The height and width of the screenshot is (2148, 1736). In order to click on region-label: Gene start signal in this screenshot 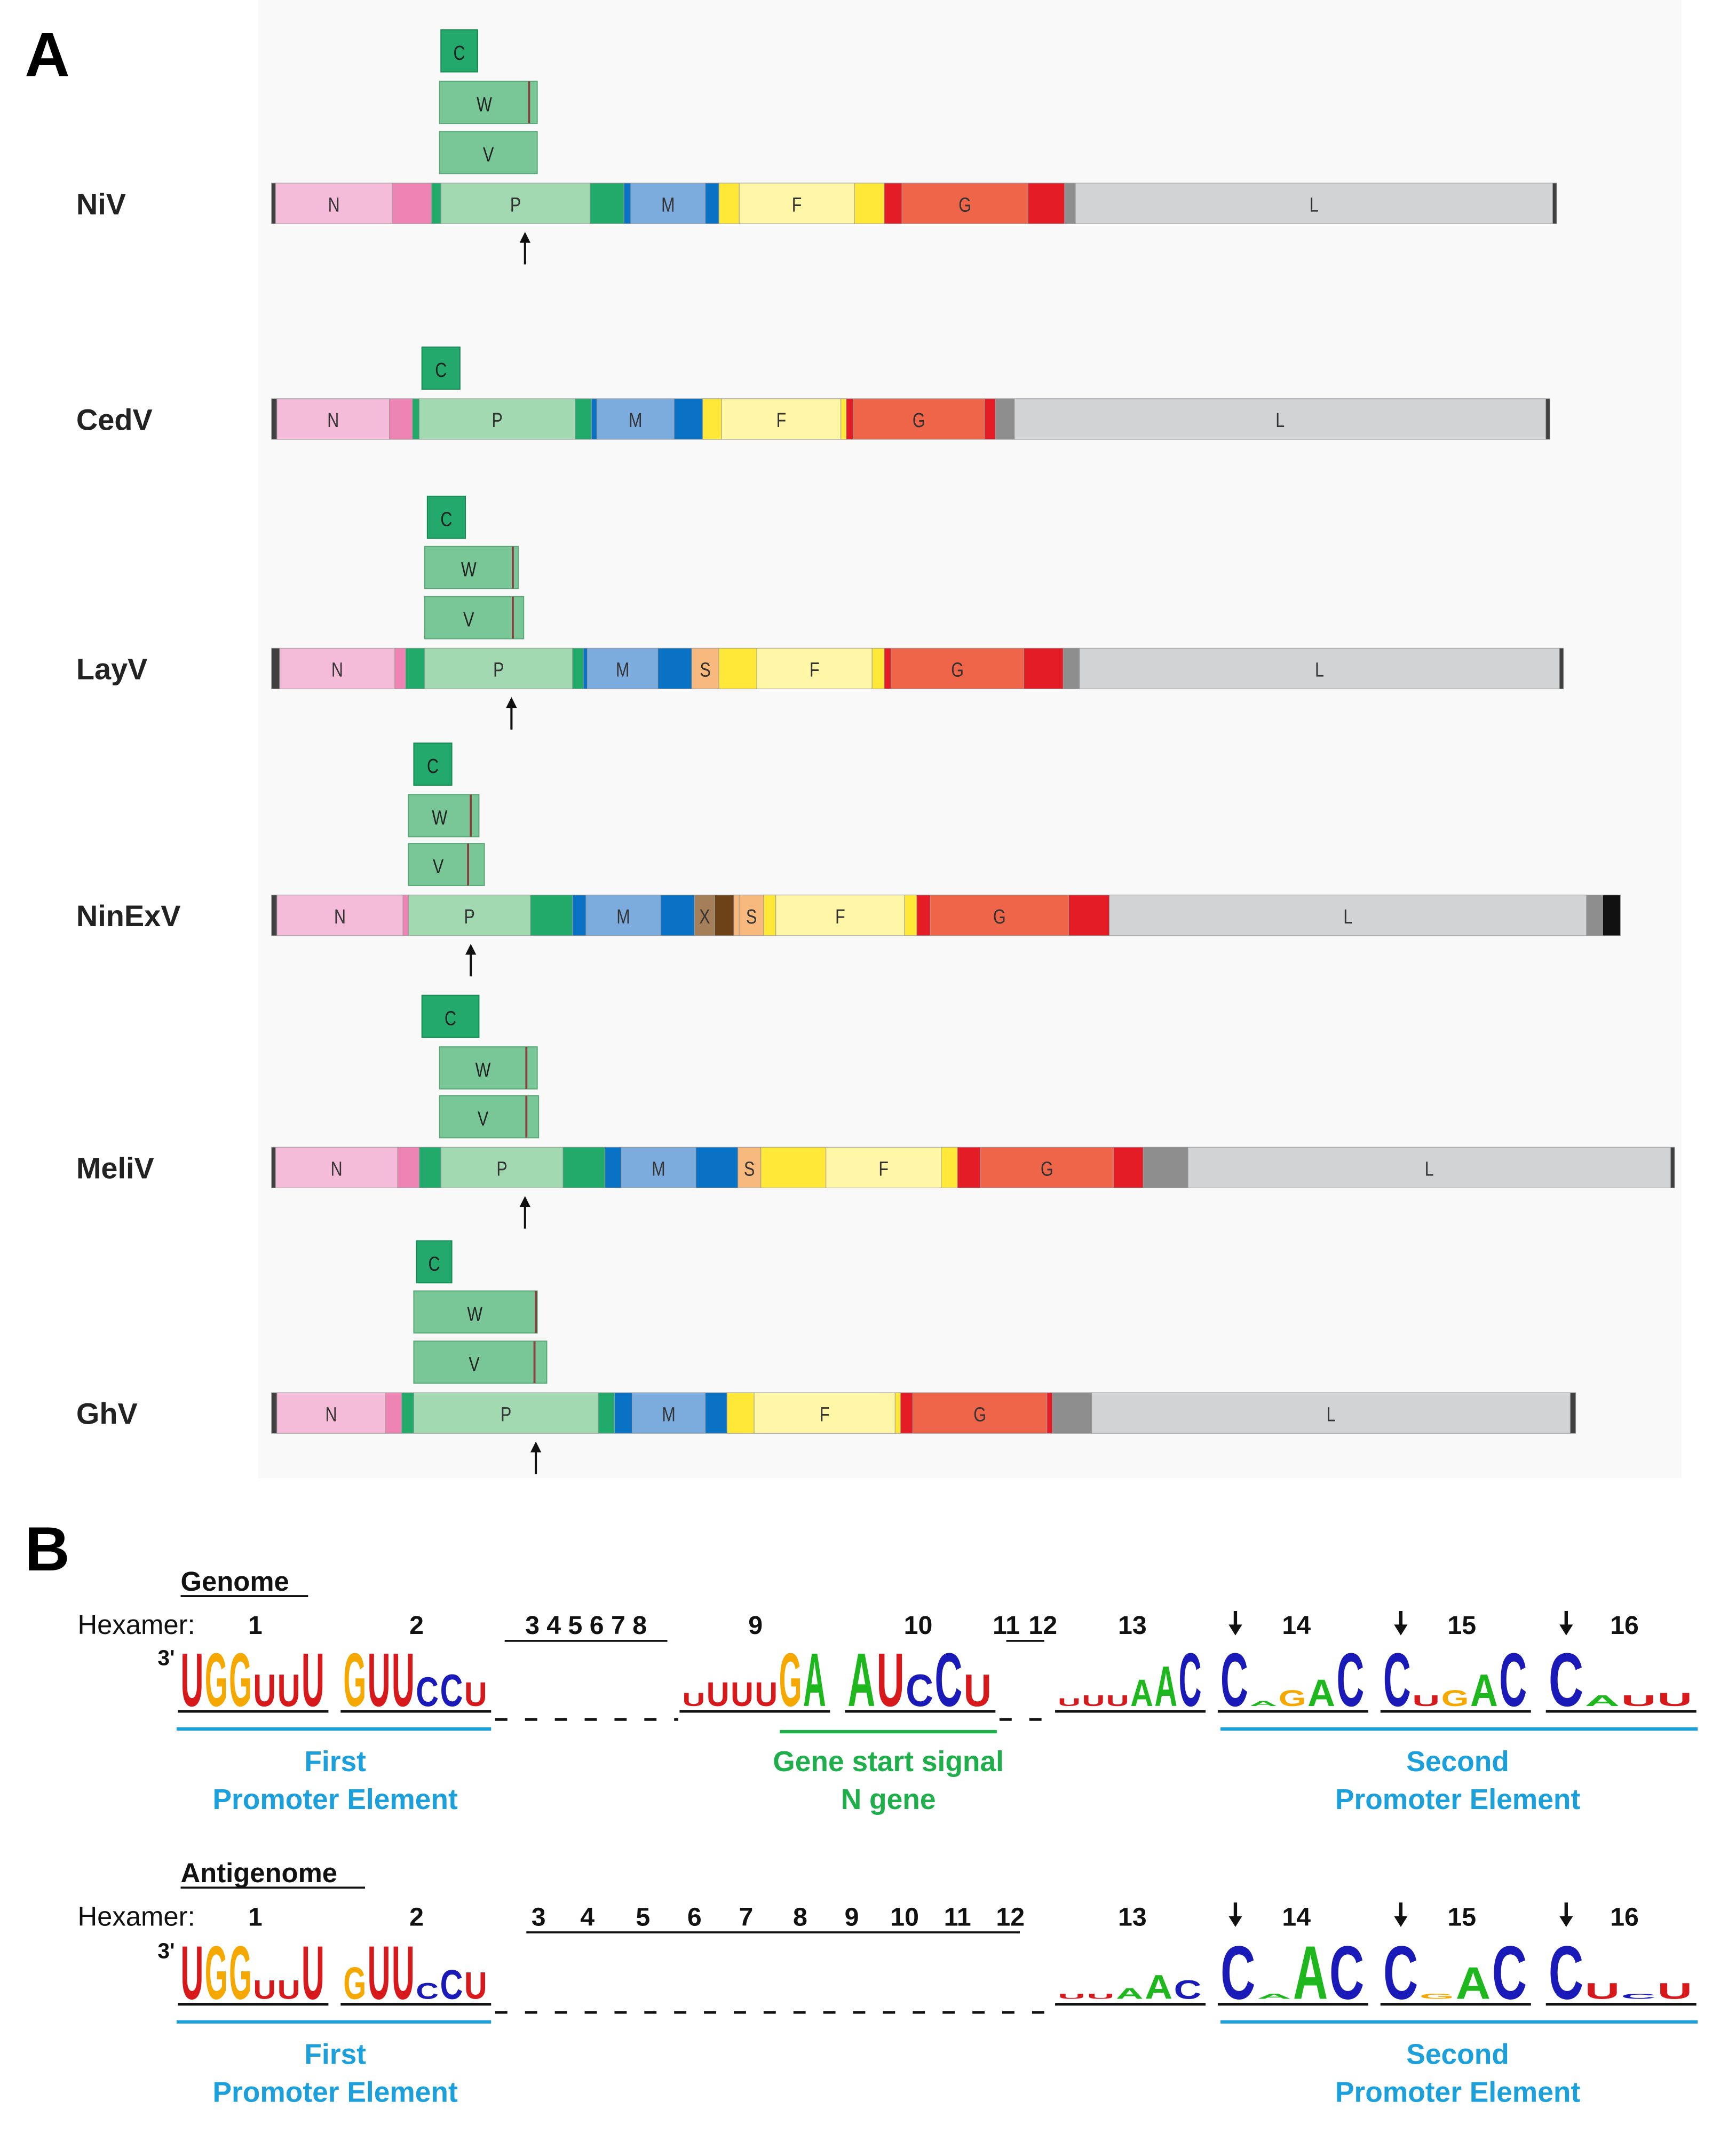, I will do `click(889, 1762)`.